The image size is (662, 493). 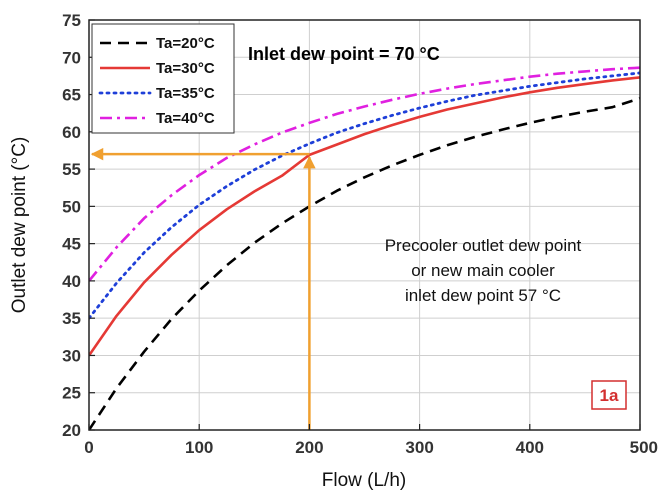 I want to click on x-axis-title: Flow (L/h), so click(x=364, y=480).